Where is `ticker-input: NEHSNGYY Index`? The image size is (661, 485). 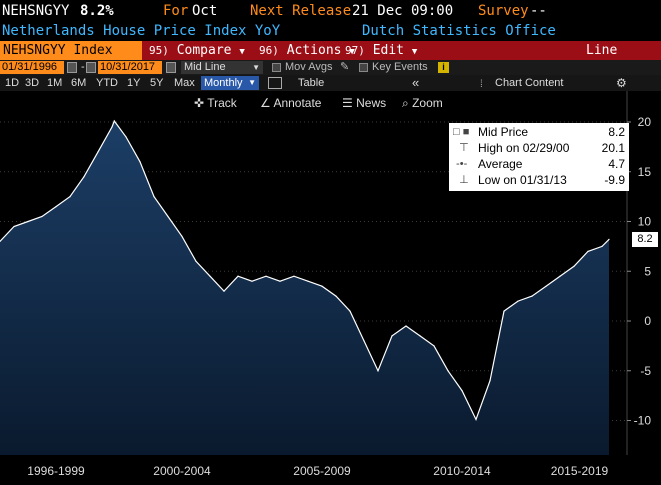
ticker-input: NEHSNGYY Index is located at coordinates (71, 50).